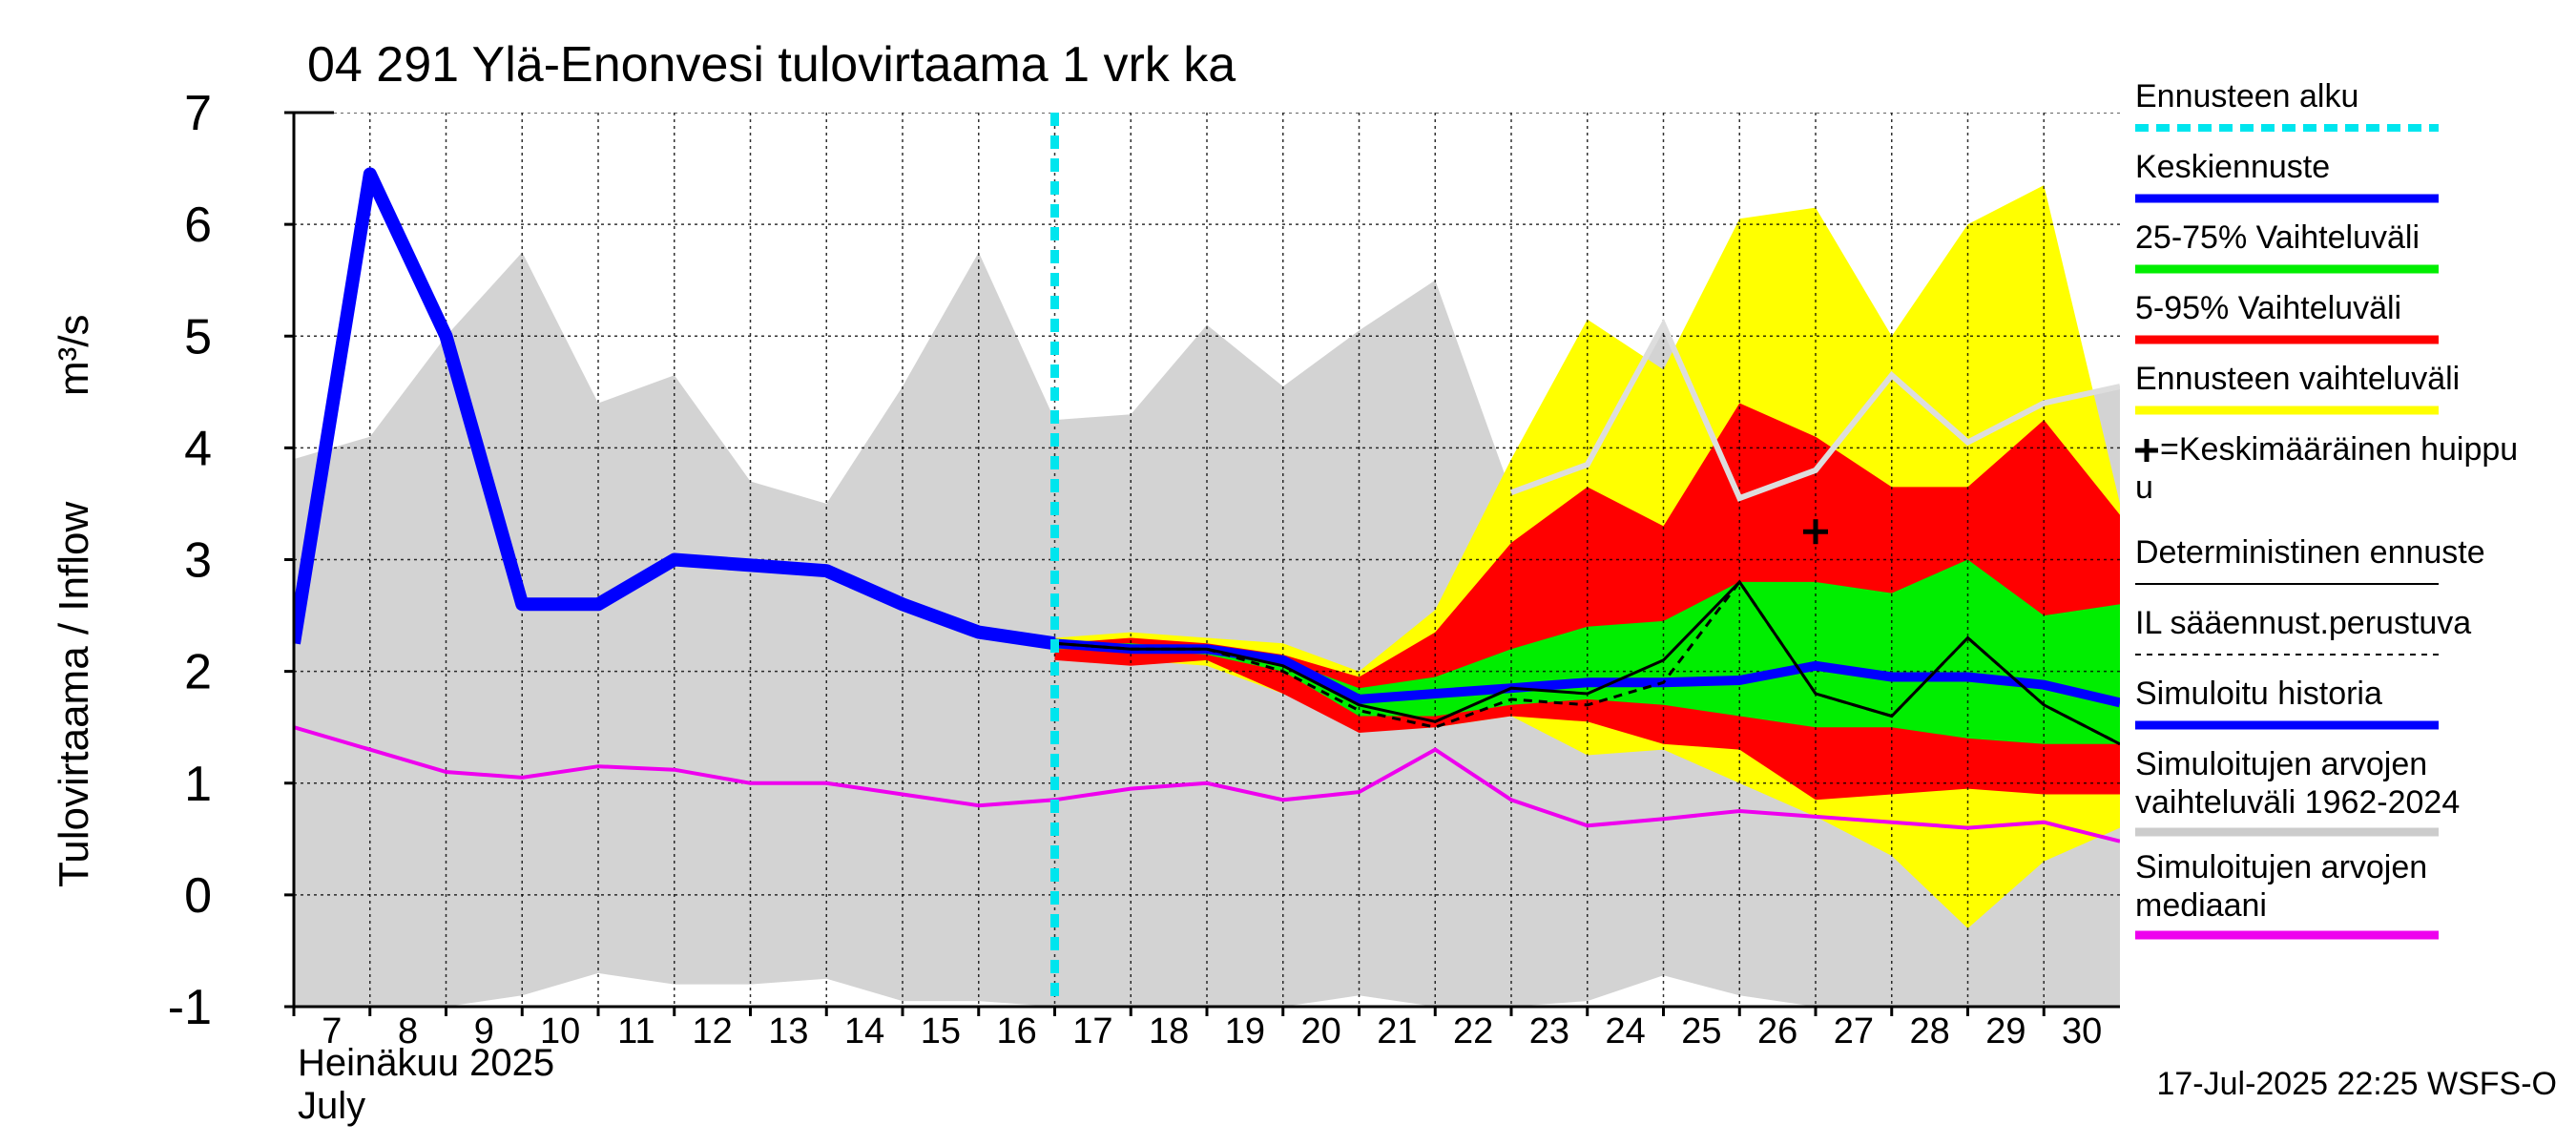 This screenshot has width=2576, height=1145. I want to click on x-tick-label: 17, so click(1092, 1031).